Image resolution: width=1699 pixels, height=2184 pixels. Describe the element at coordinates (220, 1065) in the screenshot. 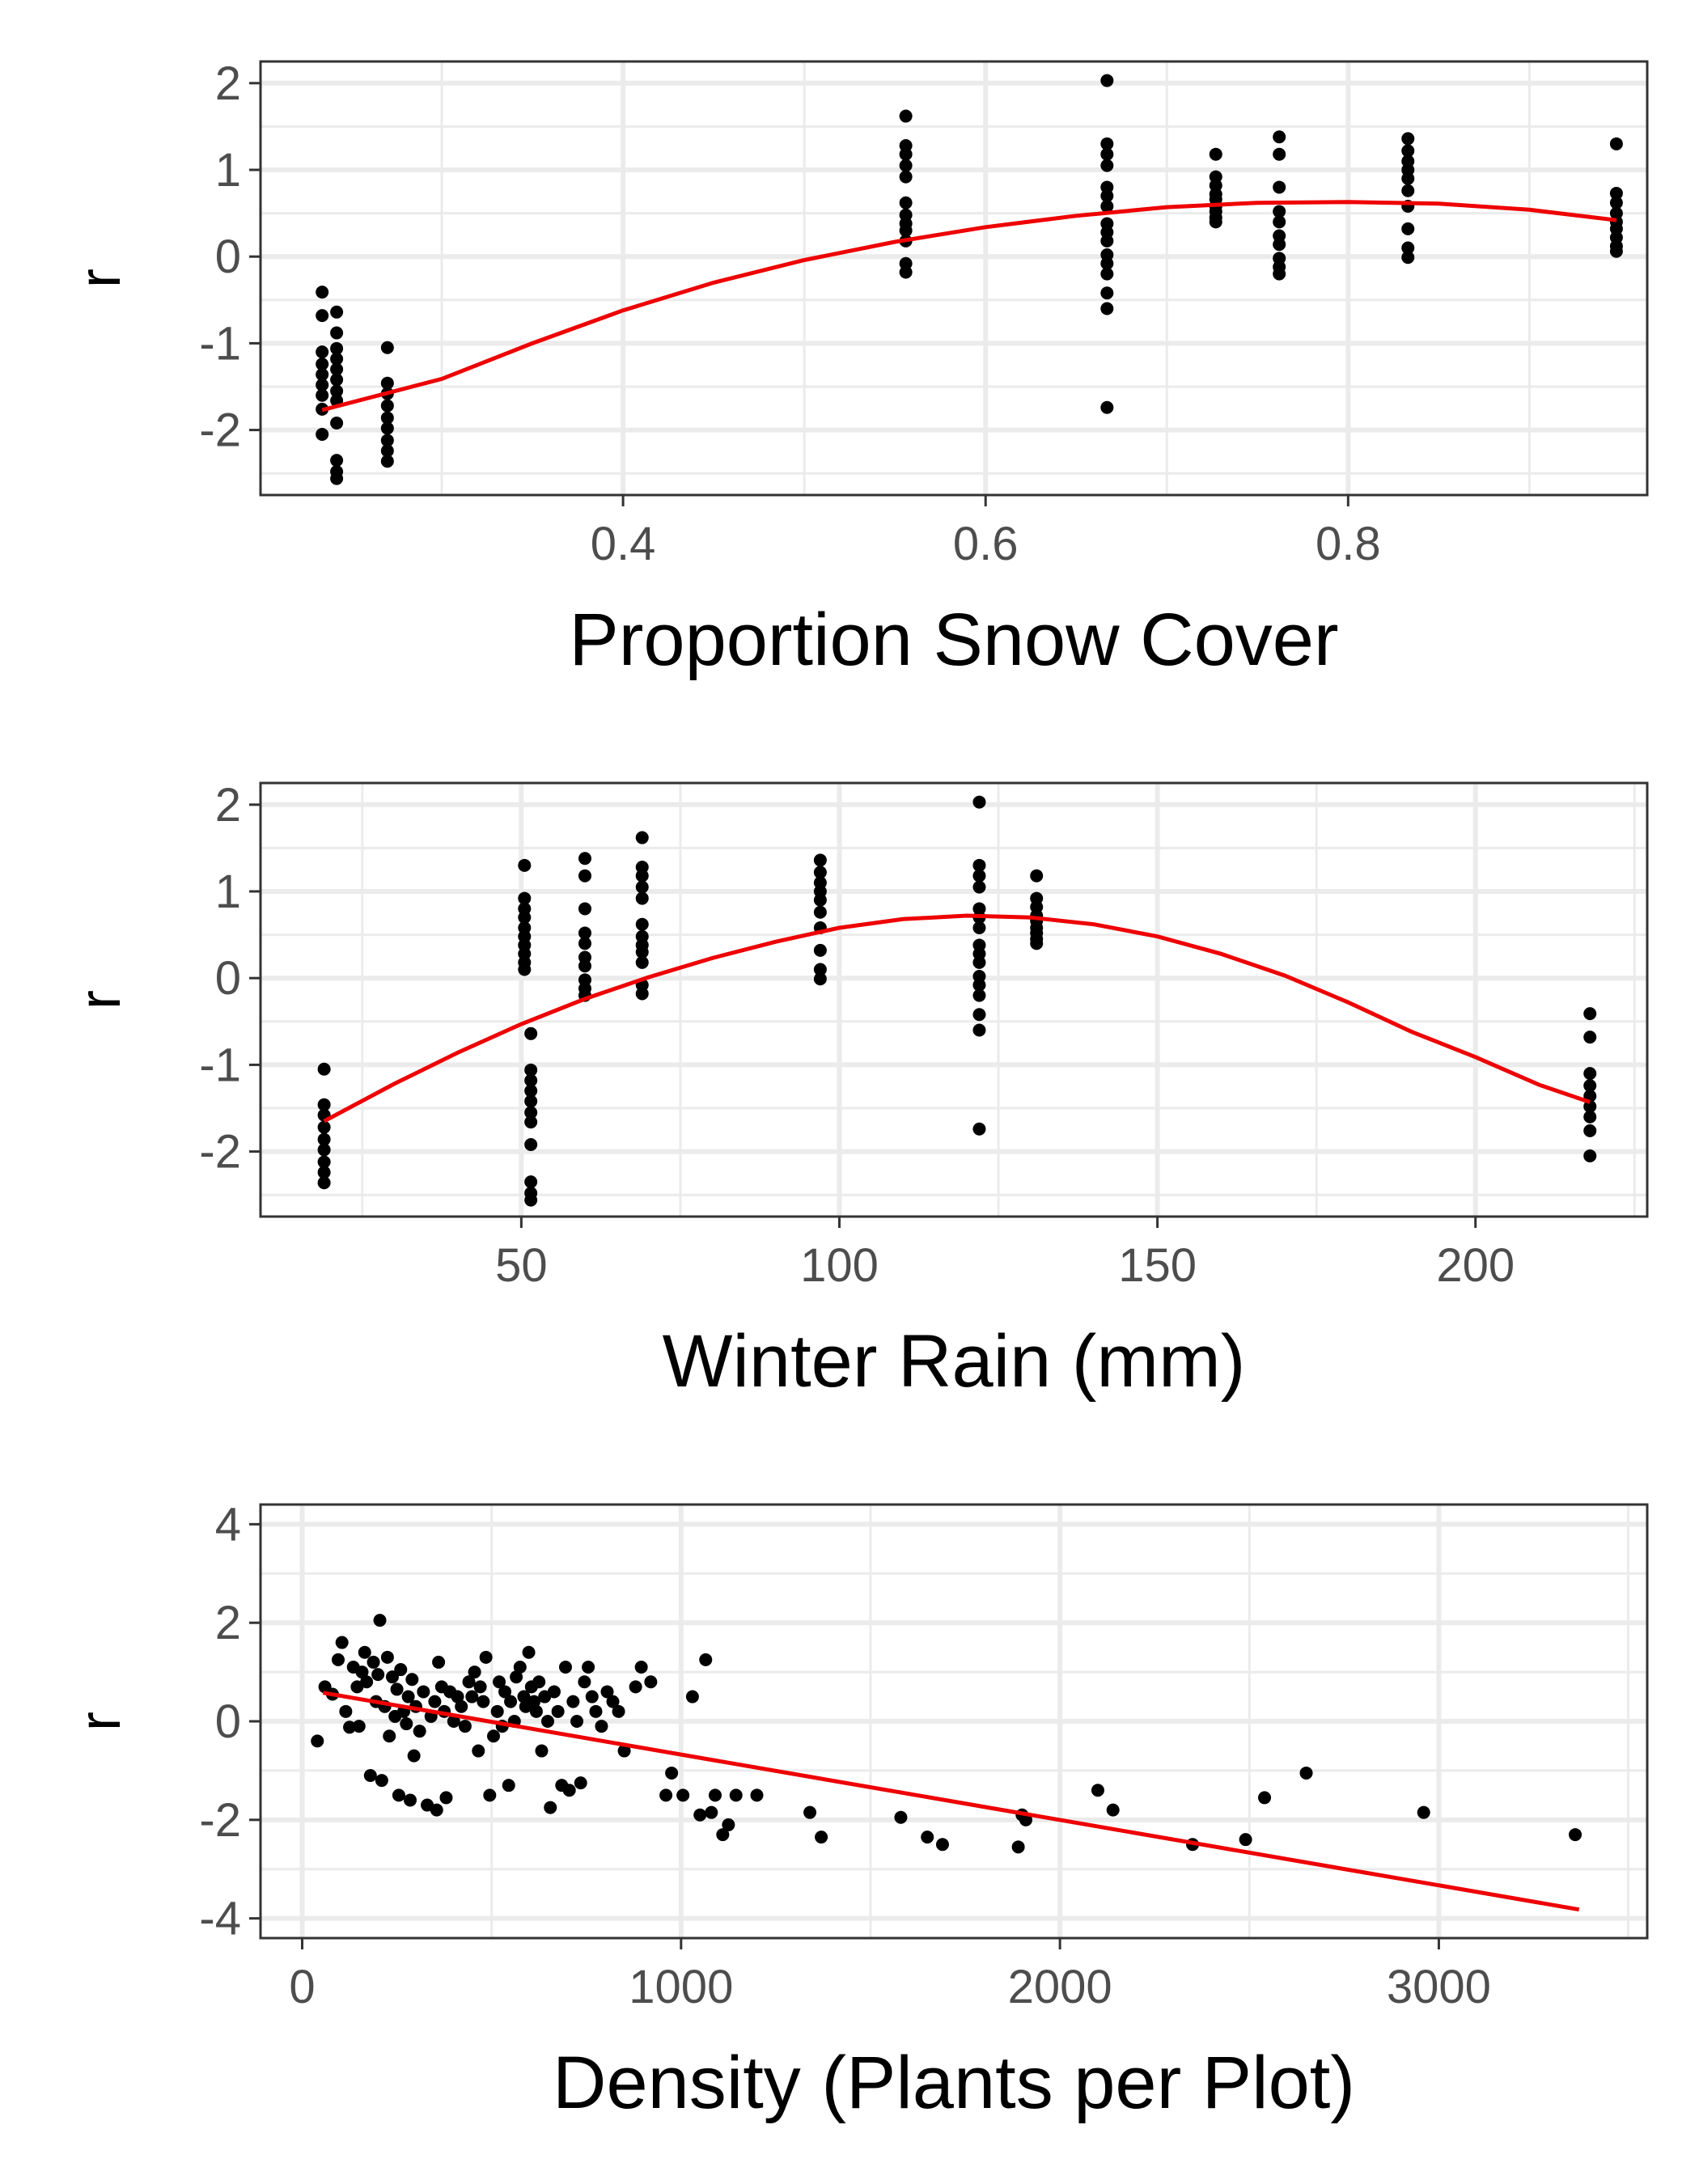

I see `y-tick-label: -1` at that location.